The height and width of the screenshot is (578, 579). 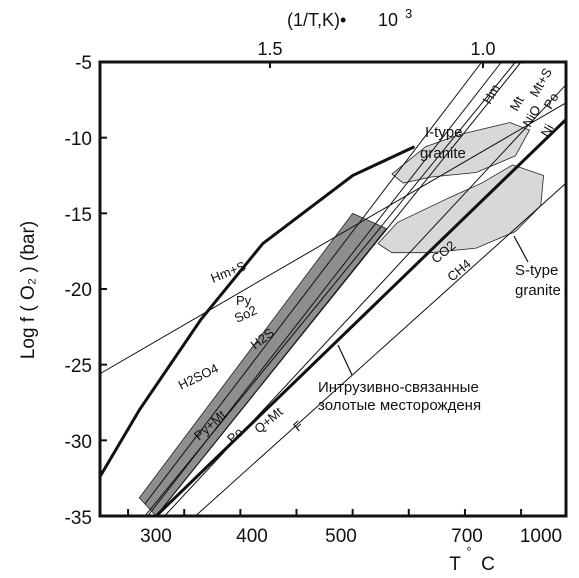 I want to click on x-tick-label: 500, so click(x=341, y=536).